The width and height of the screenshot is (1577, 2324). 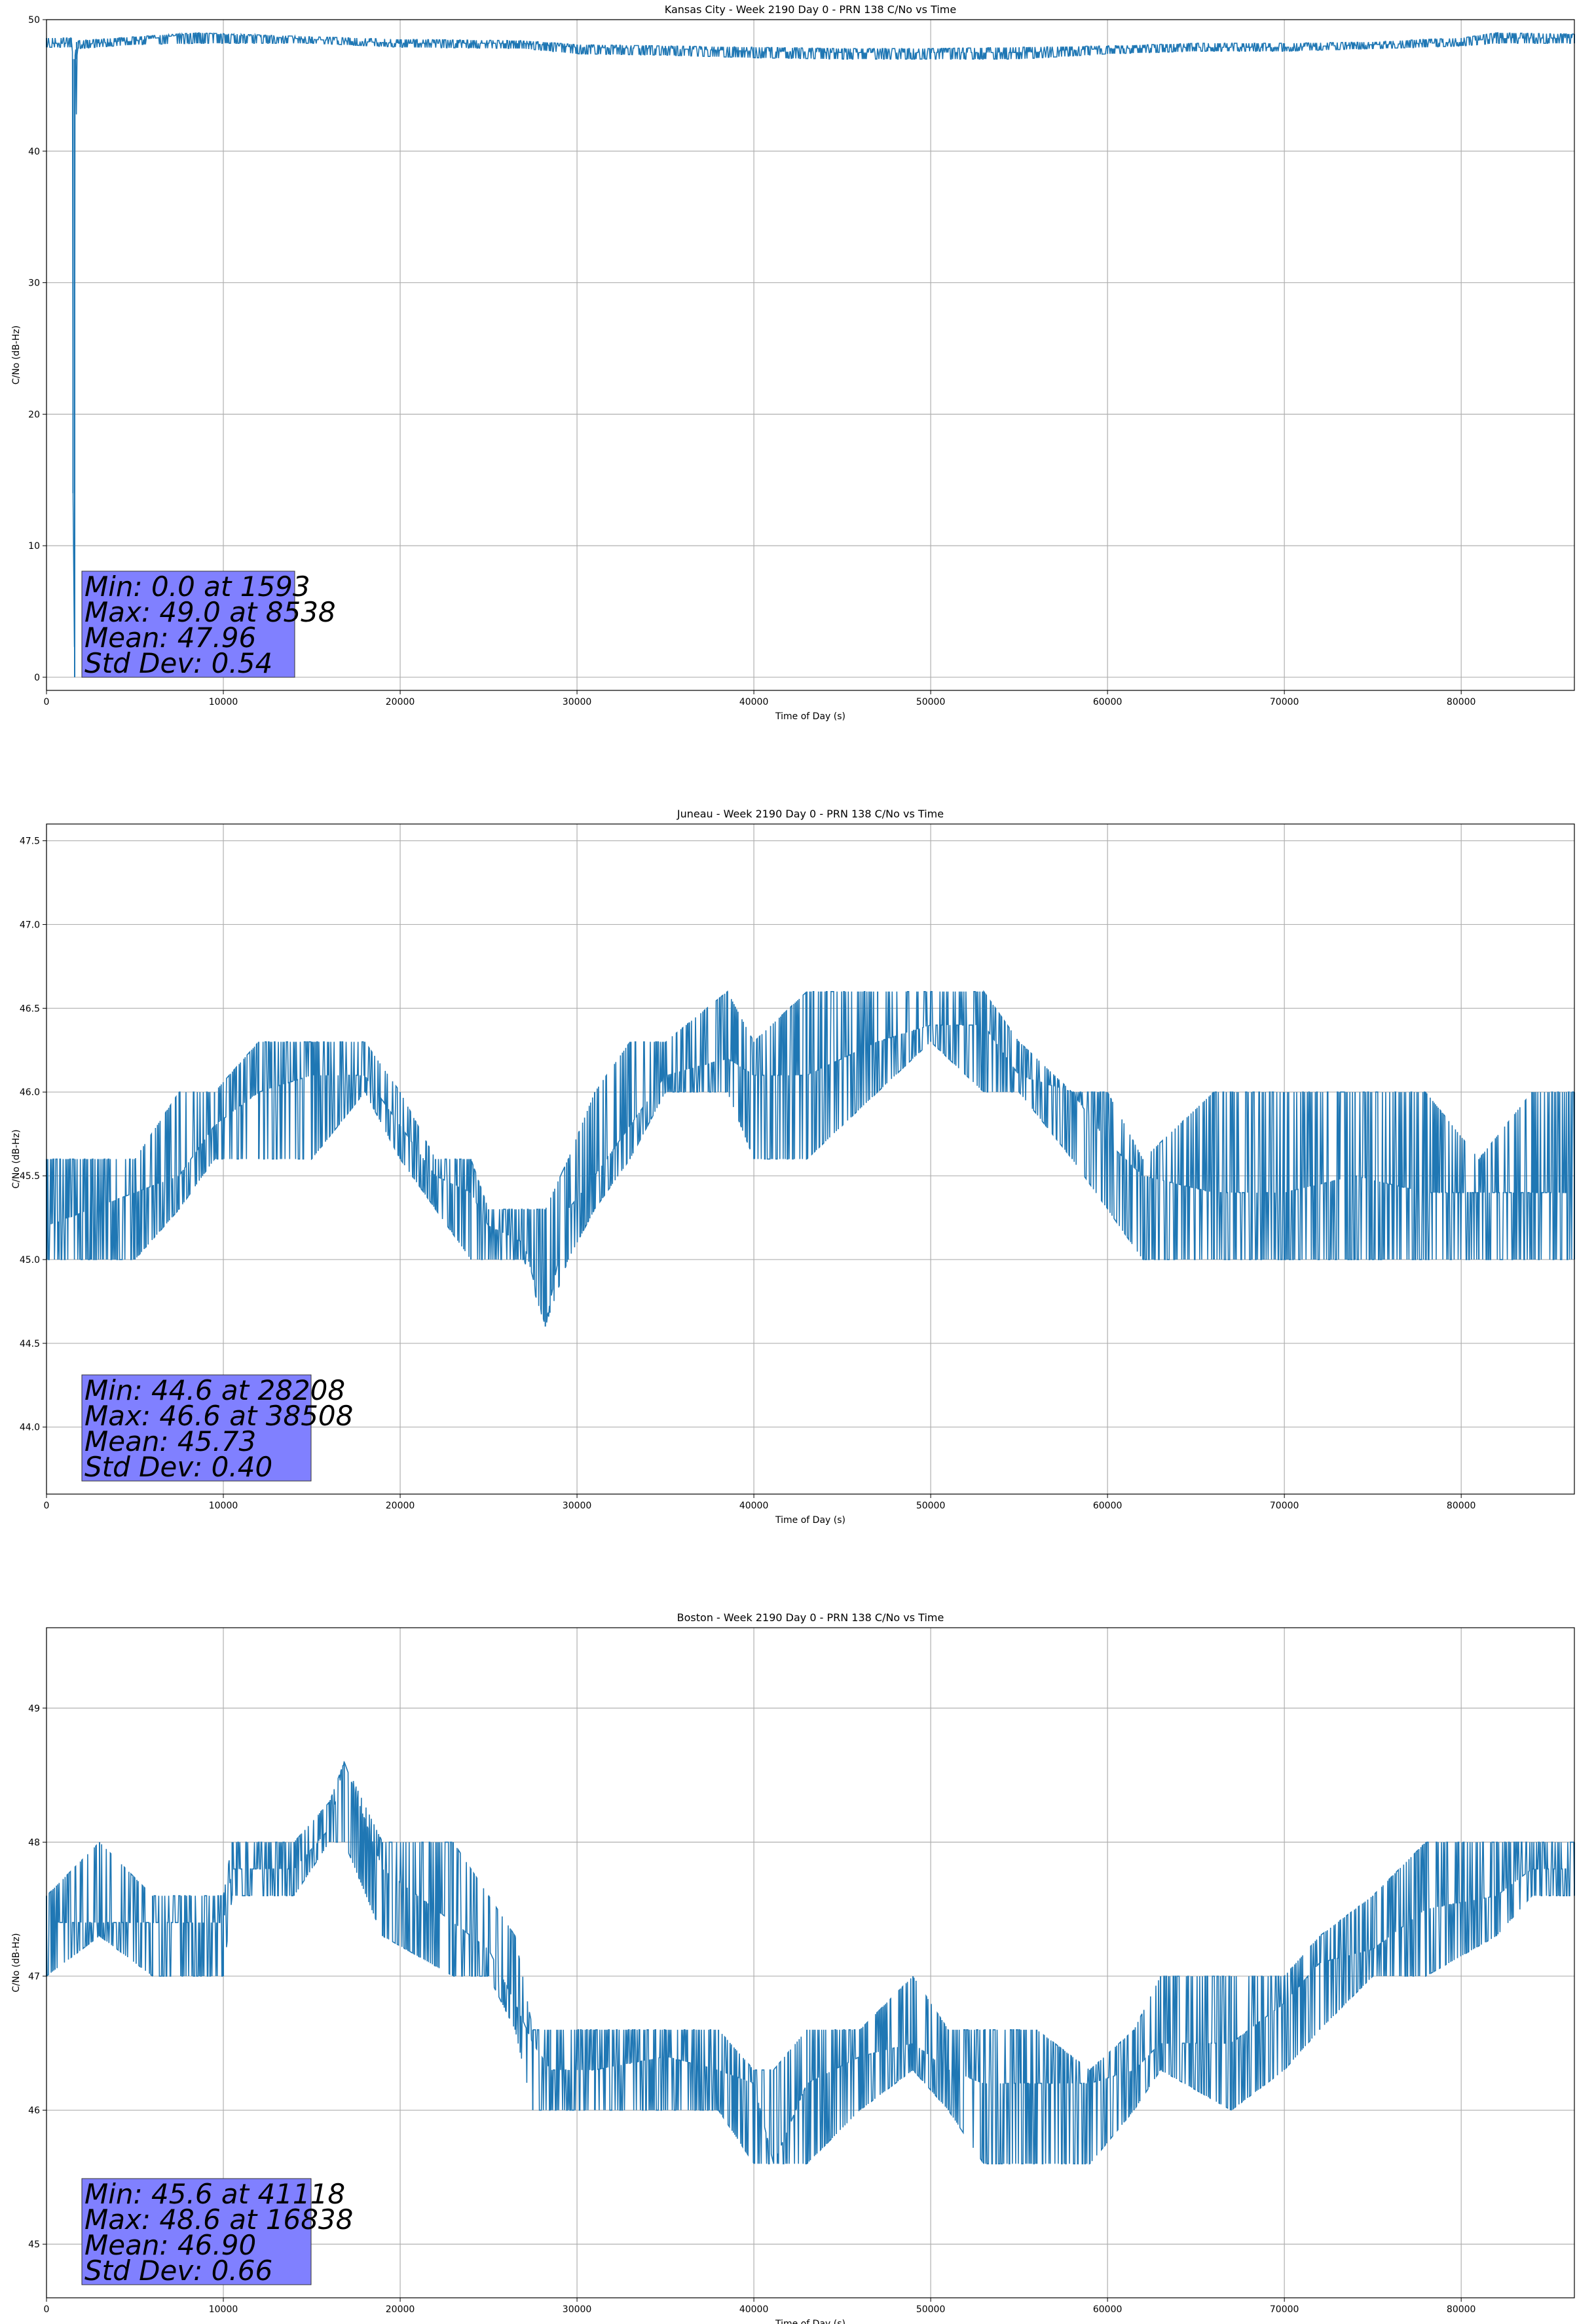 I want to click on y-tick-label: 48, so click(x=34, y=1842).